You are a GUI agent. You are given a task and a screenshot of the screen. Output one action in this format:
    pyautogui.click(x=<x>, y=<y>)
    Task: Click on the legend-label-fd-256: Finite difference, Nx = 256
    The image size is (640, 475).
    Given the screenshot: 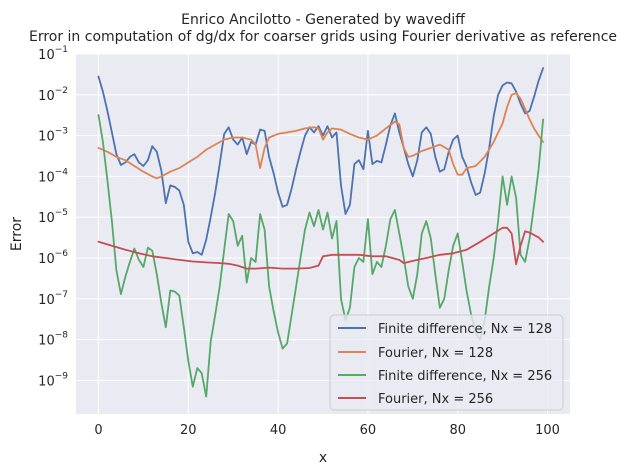 What is the action you would take?
    pyautogui.click(x=465, y=376)
    